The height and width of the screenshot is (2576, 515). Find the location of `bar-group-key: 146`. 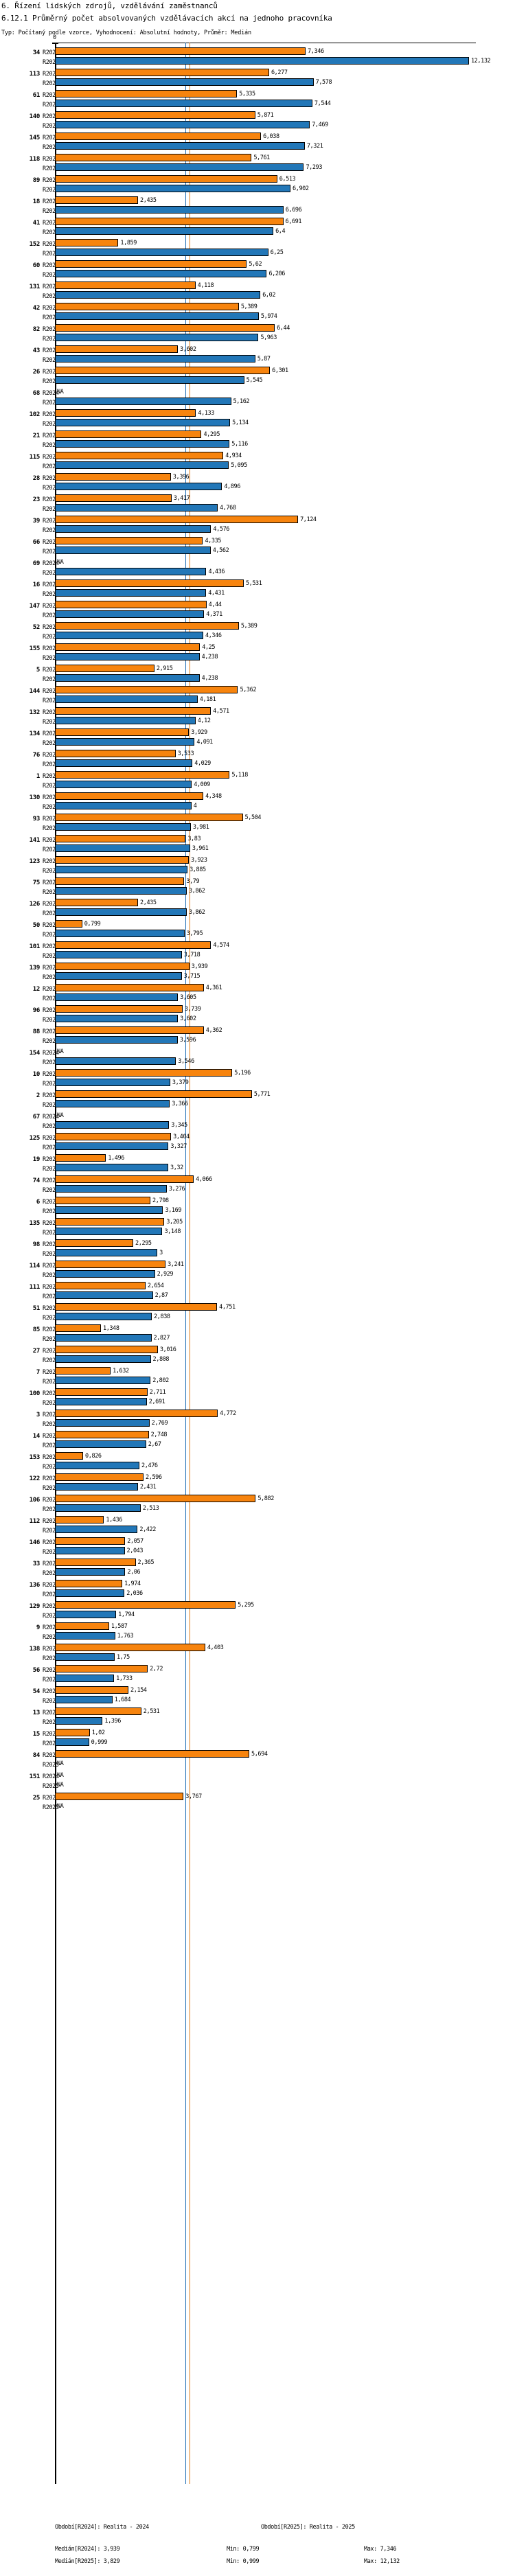

bar-group-key: 146 is located at coordinates (35, 1542).